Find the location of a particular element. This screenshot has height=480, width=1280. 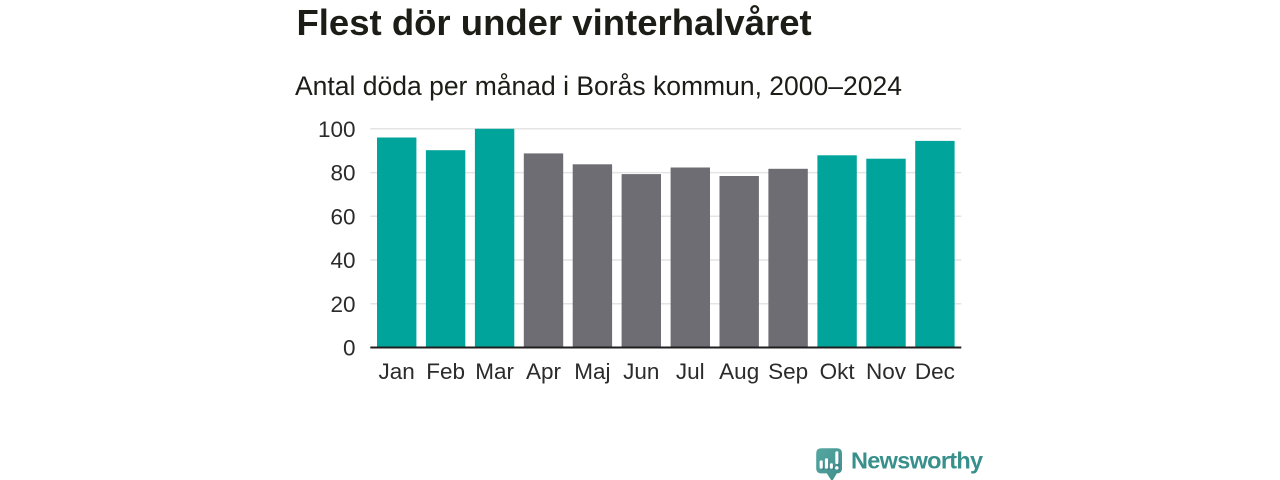

svg-text: Mar is located at coordinates (494, 371).